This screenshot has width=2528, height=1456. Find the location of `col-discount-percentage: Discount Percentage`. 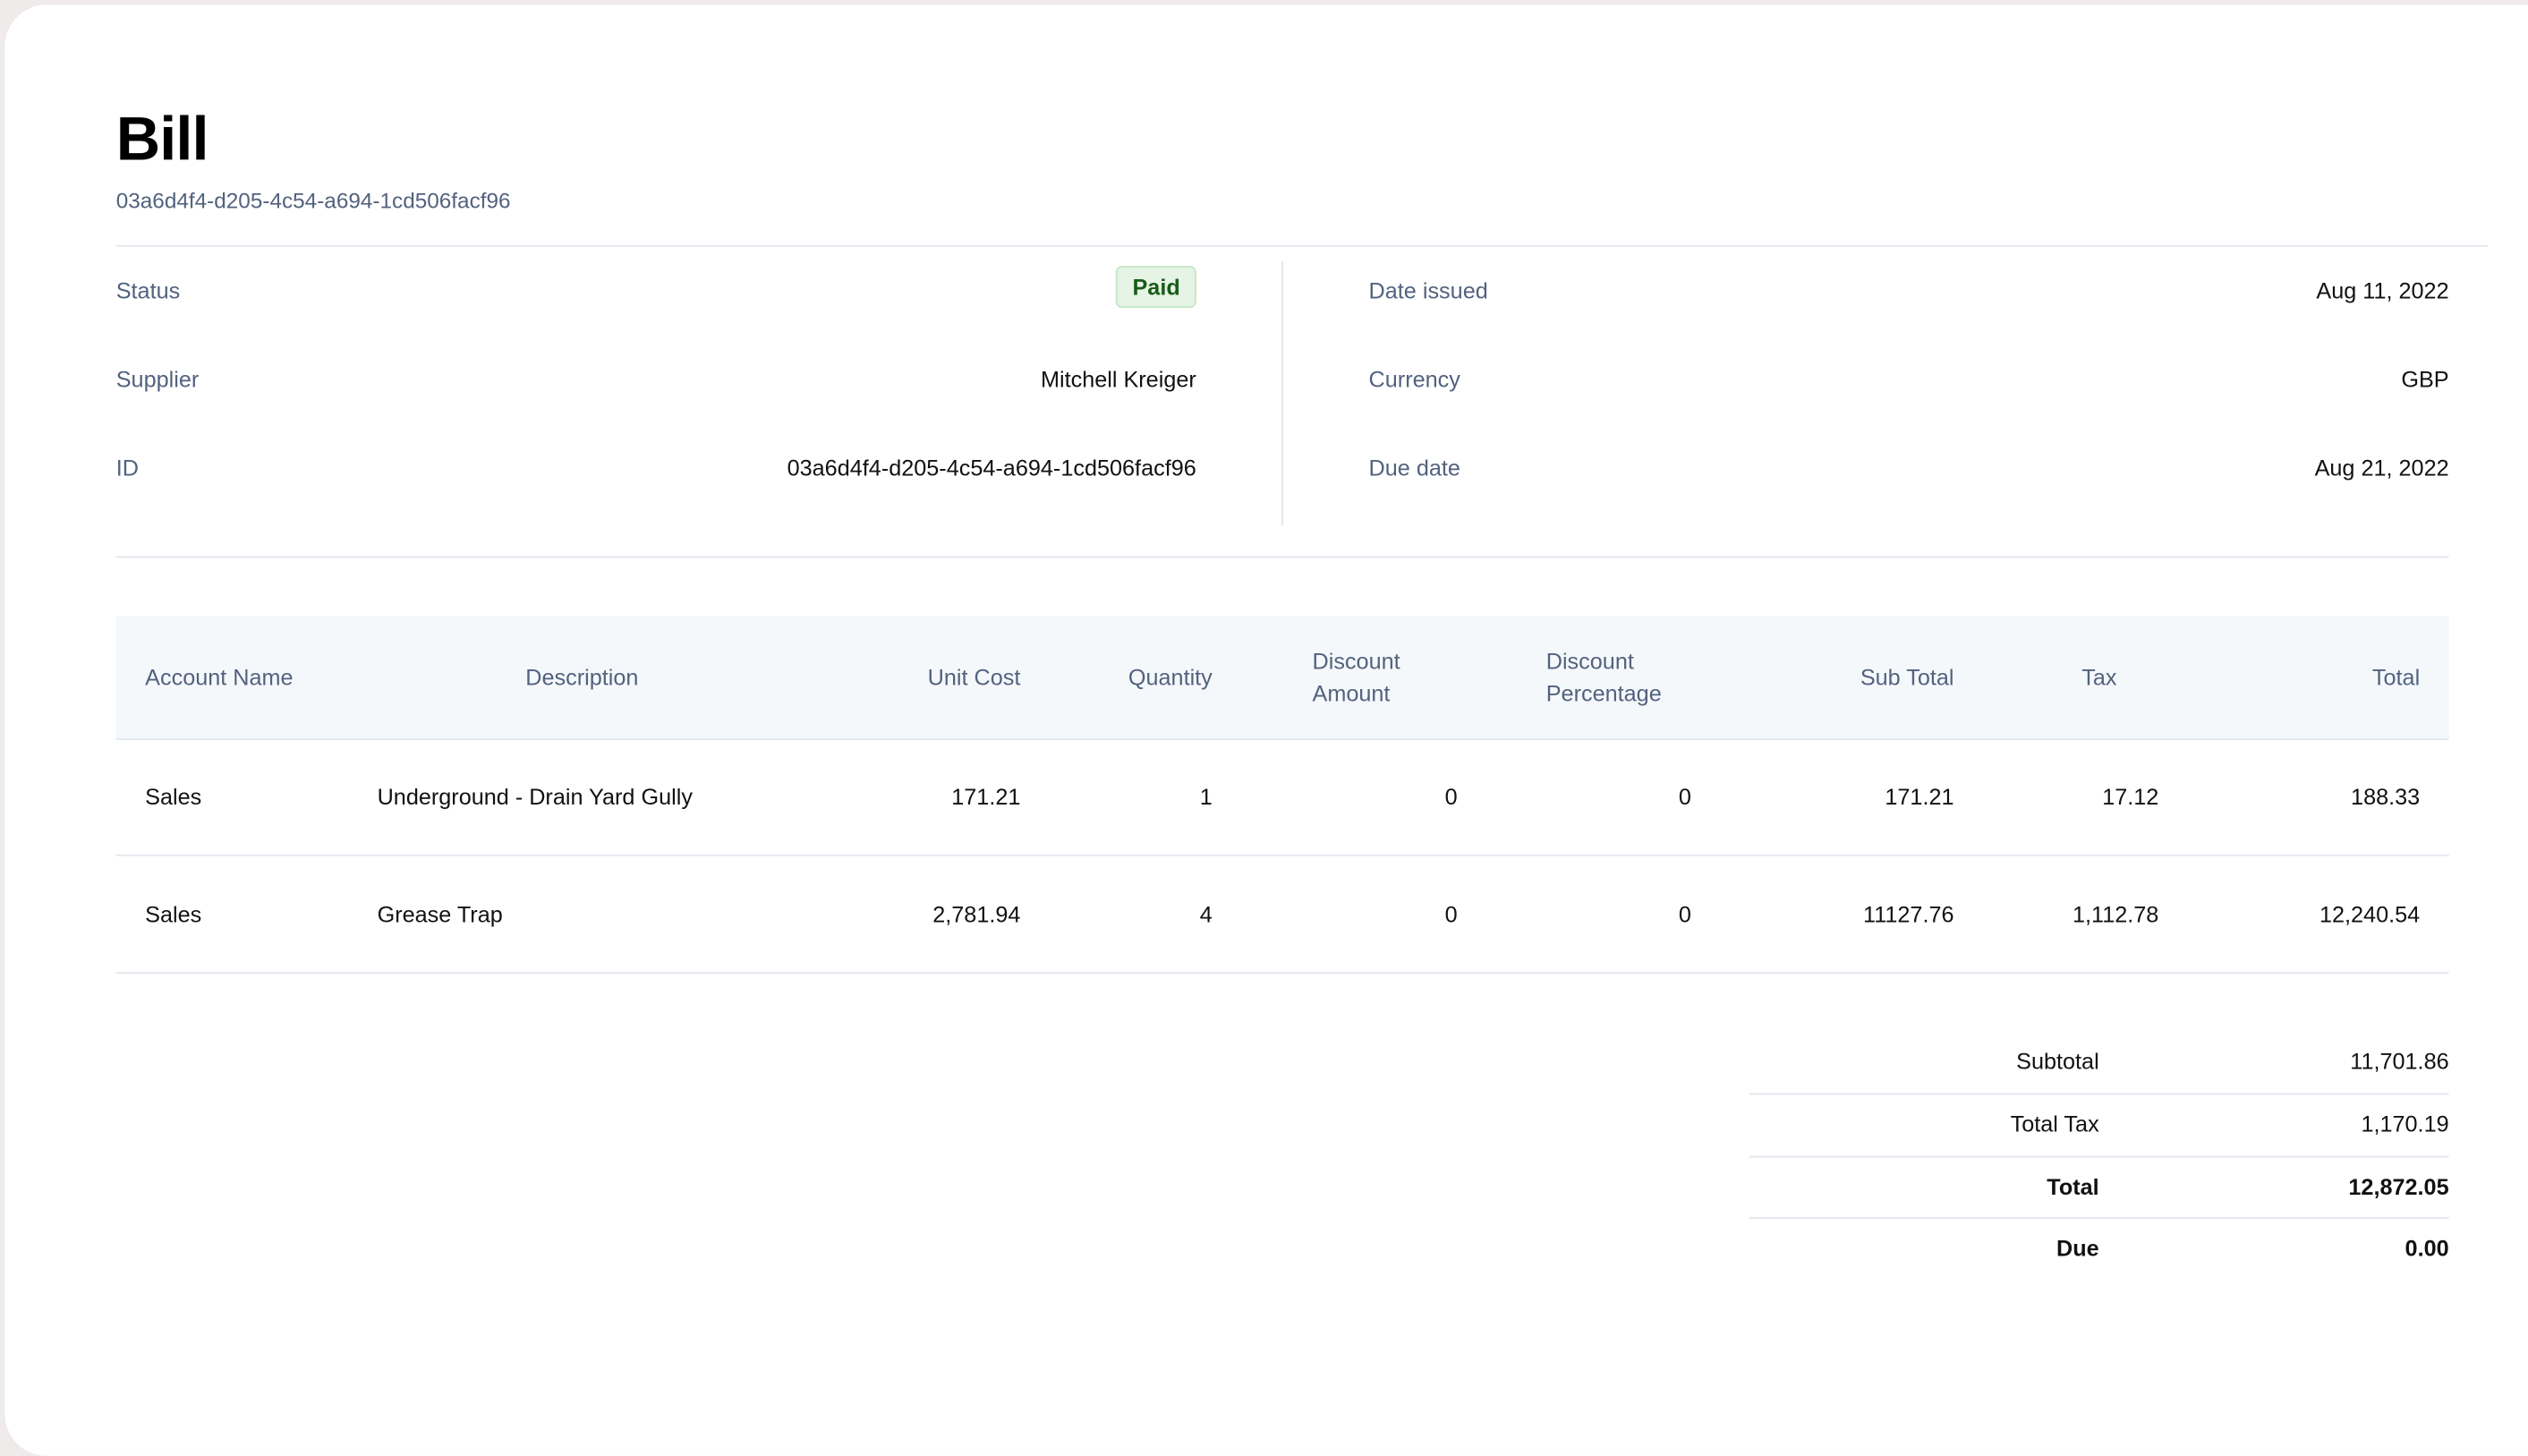

col-discount-percentage: Discount Percentage is located at coordinates (1603, 677).